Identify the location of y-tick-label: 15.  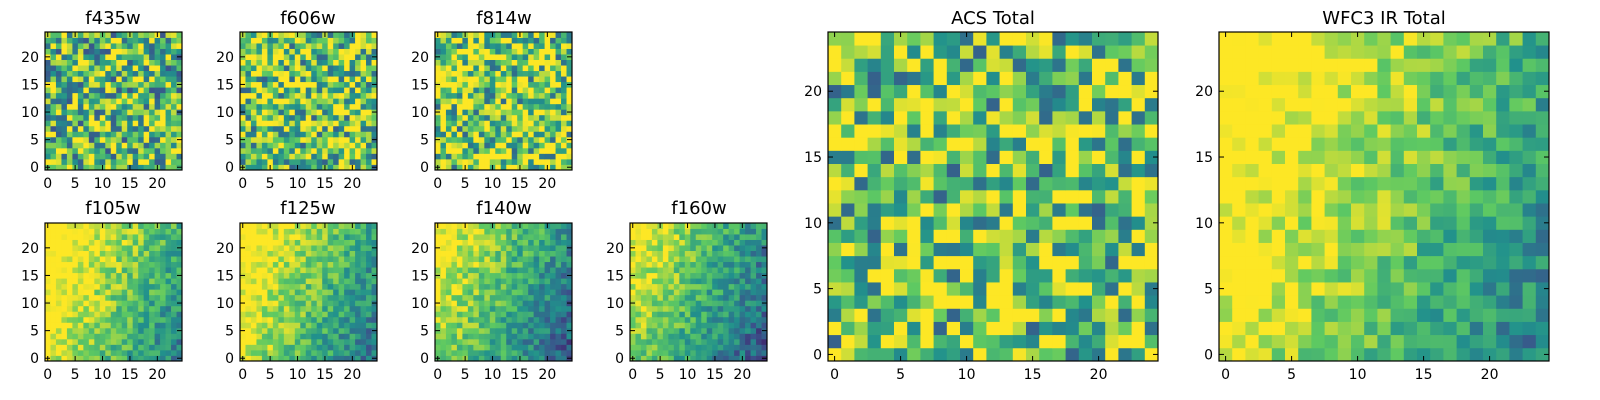
(225, 276).